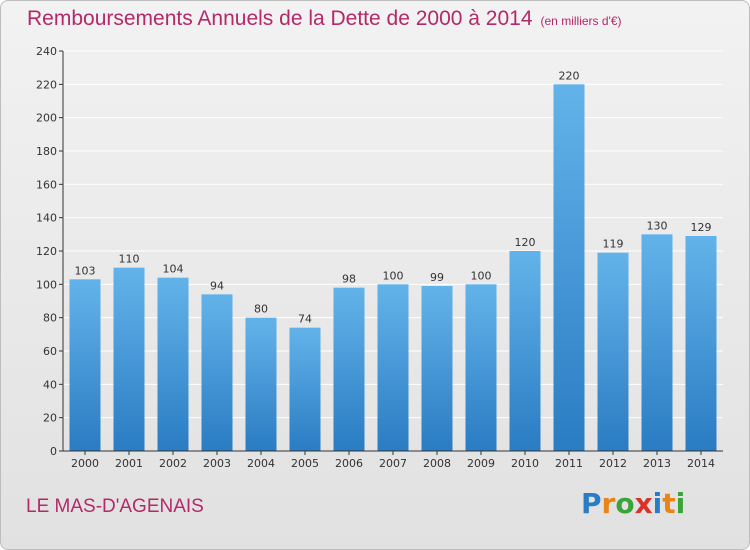  I want to click on data-label: 98, so click(349, 279).